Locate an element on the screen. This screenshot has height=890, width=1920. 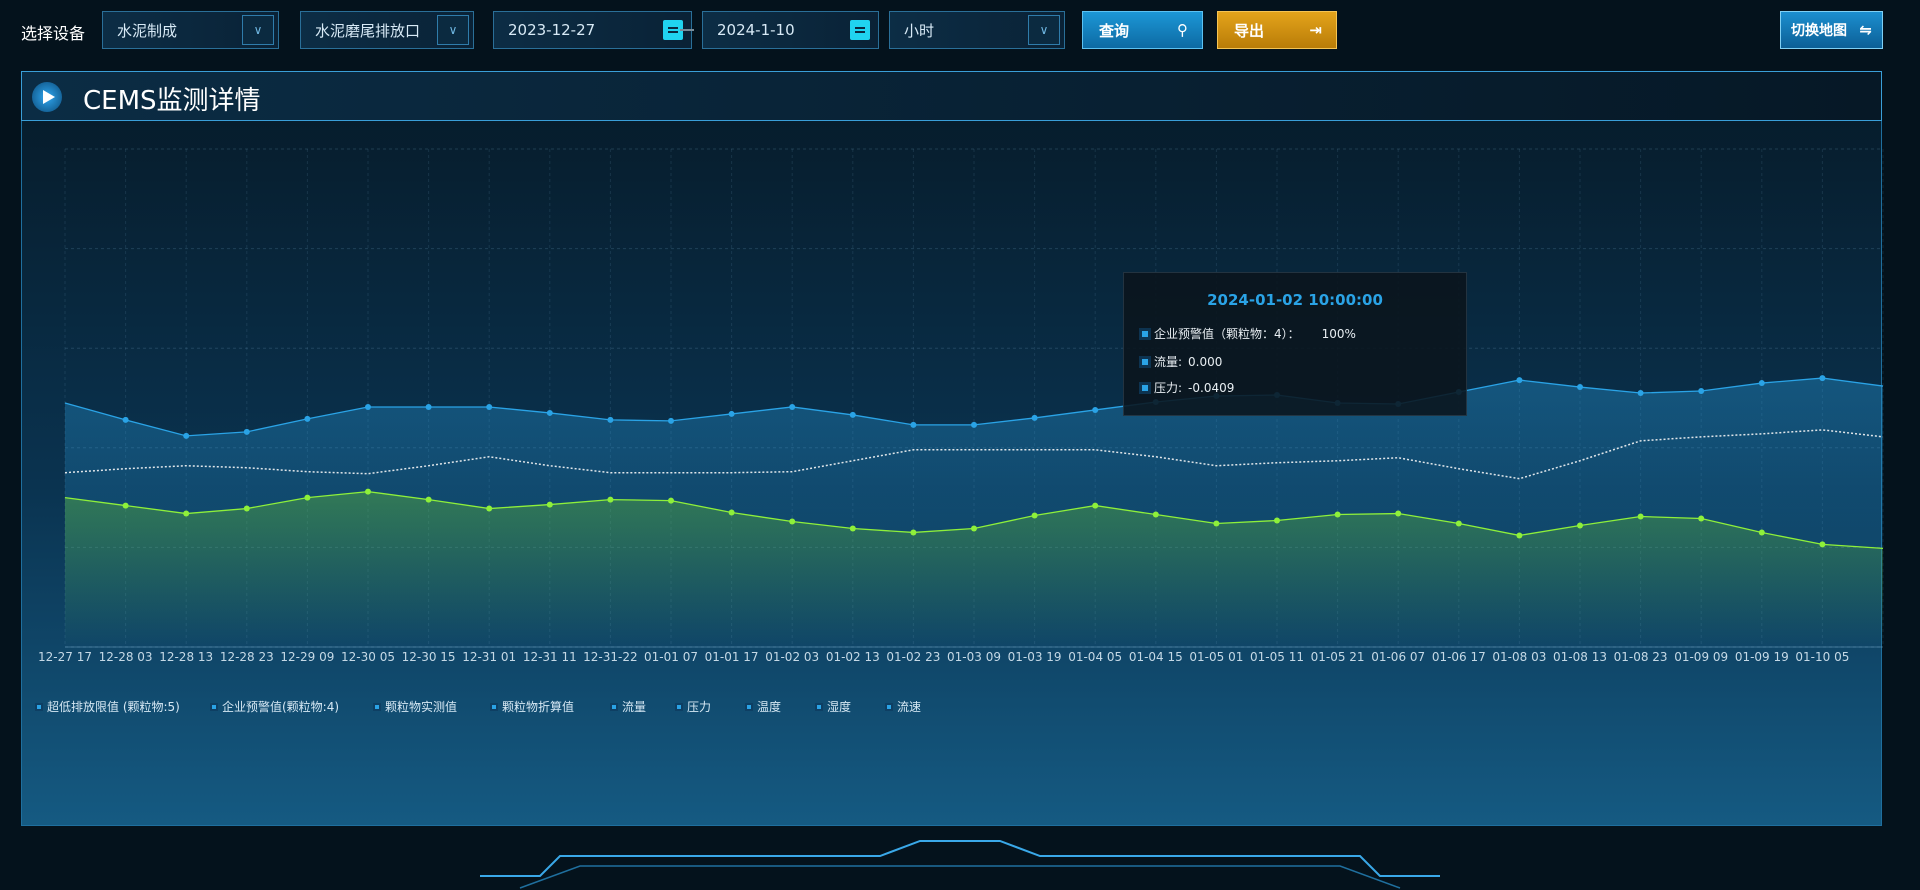
bottom-decoration is located at coordinates (960, 864).